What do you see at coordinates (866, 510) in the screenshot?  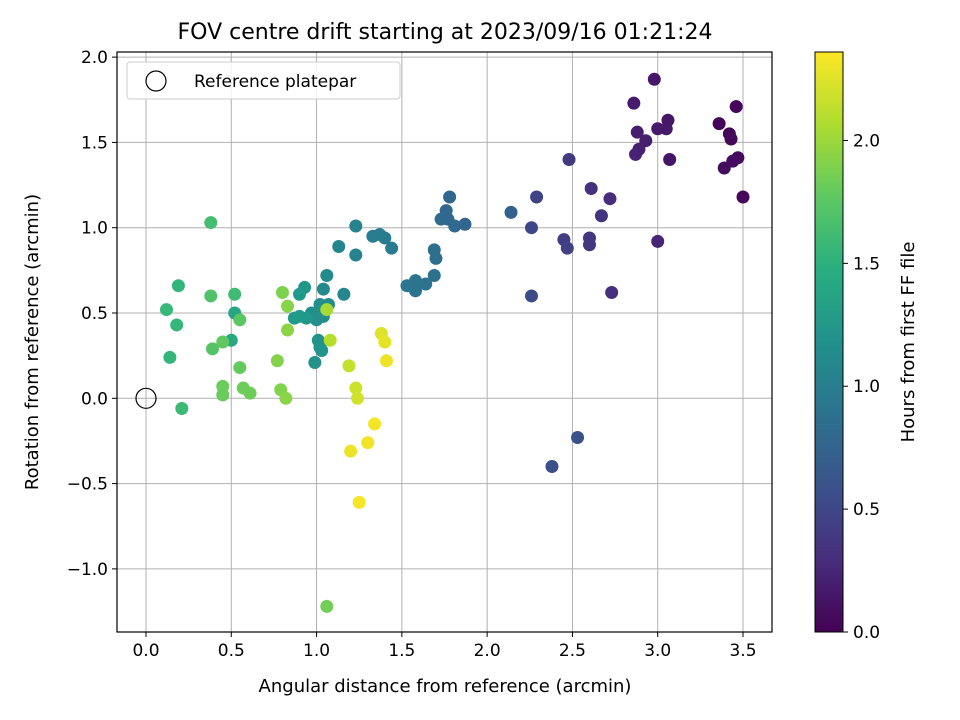 I see `colorbar-tick-label: 0.5` at bounding box center [866, 510].